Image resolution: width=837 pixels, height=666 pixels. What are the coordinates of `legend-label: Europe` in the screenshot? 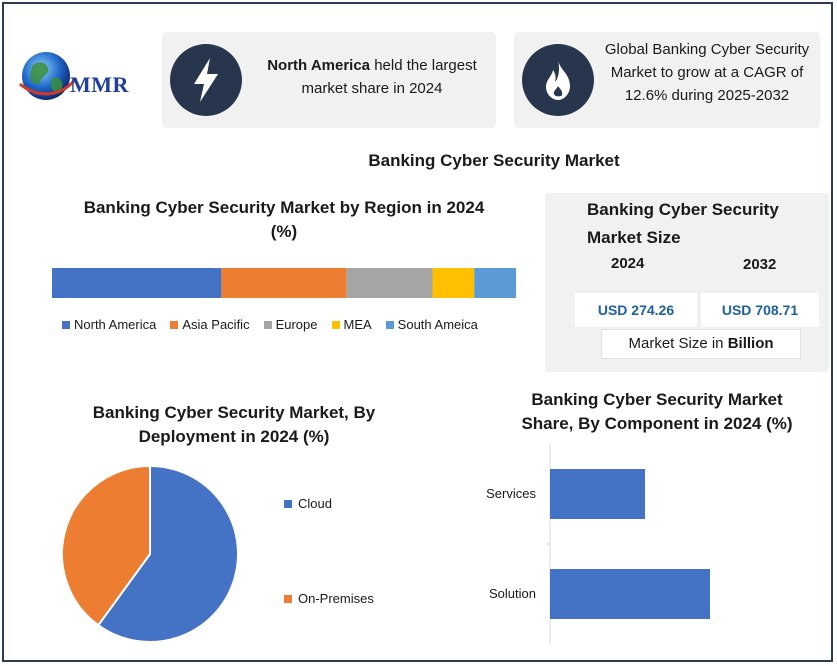 It's located at (296, 324).